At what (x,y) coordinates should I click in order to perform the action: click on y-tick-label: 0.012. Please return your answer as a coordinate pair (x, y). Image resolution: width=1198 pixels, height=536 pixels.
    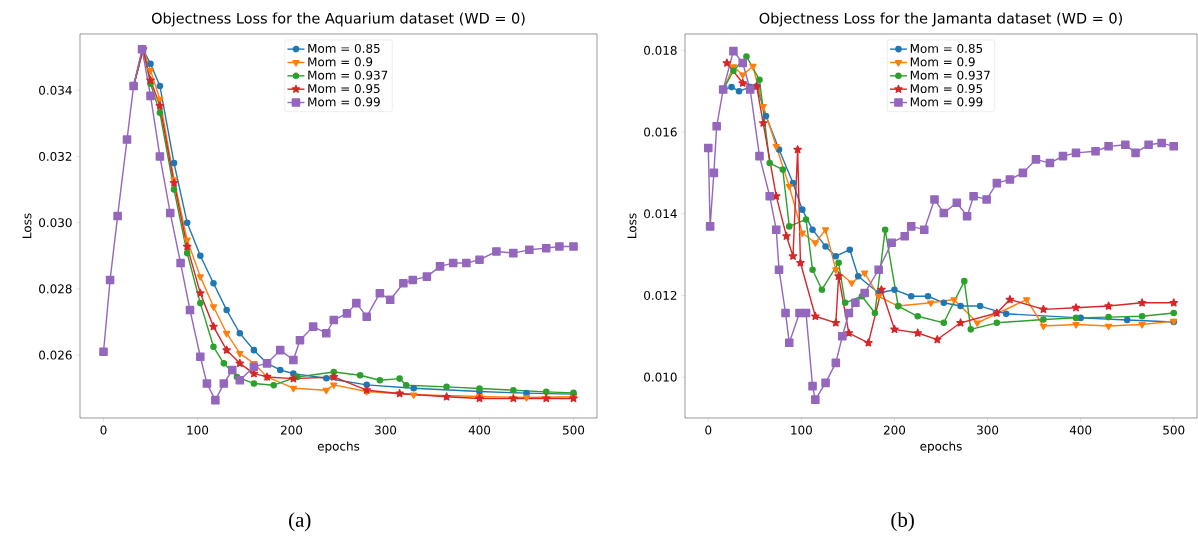
    Looking at the image, I should click on (660, 295).